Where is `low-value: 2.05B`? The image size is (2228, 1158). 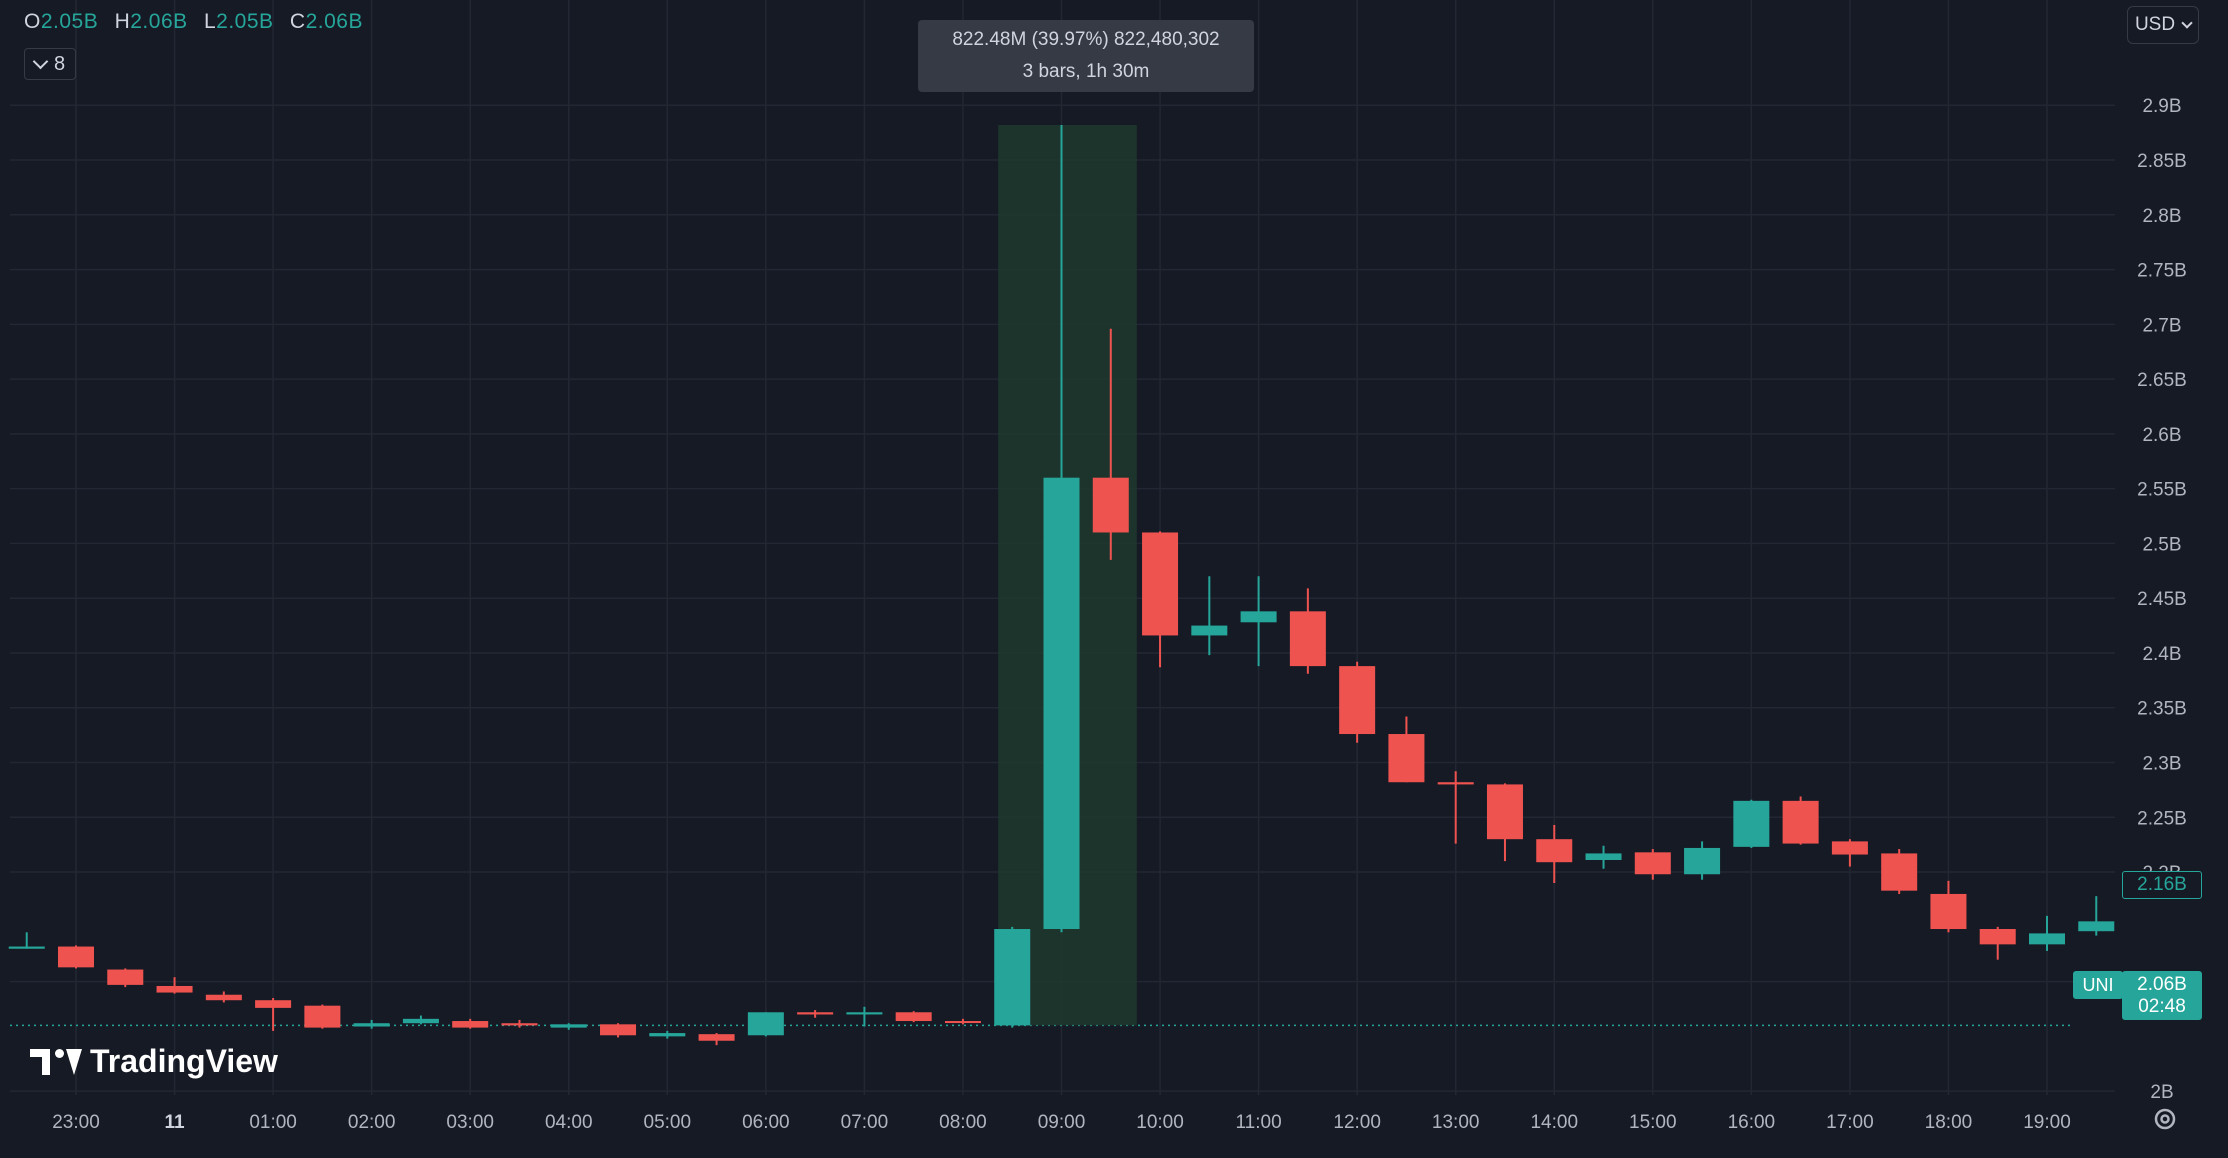
low-value: 2.05B is located at coordinates (245, 21).